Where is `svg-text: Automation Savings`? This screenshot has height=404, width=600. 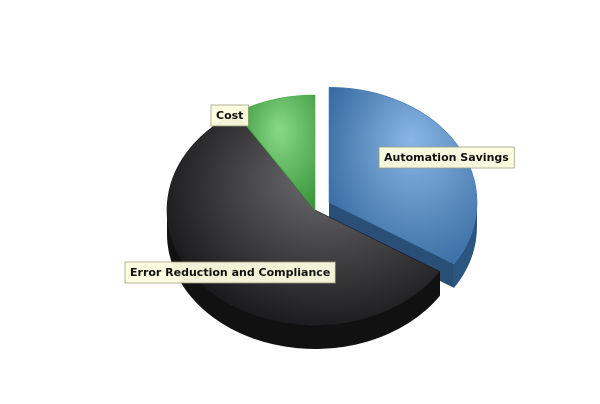
svg-text: Automation Savings is located at coordinates (446, 157).